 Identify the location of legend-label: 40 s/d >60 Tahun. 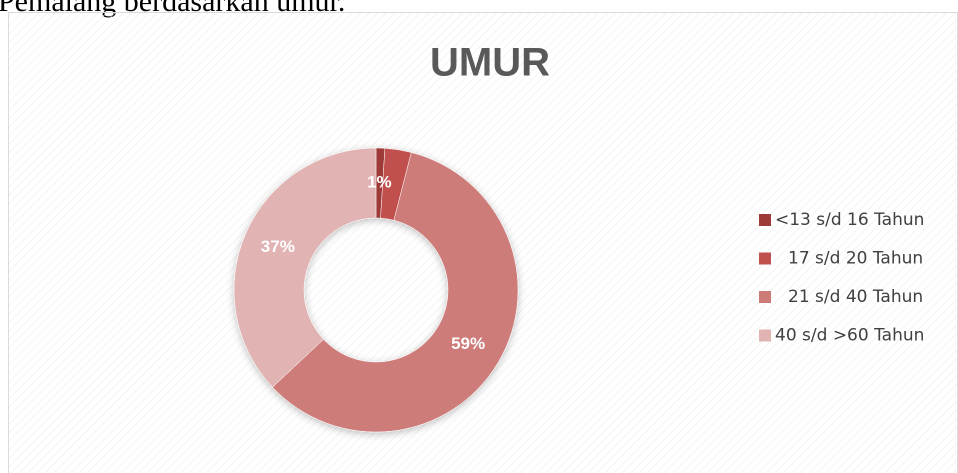
(849, 336).